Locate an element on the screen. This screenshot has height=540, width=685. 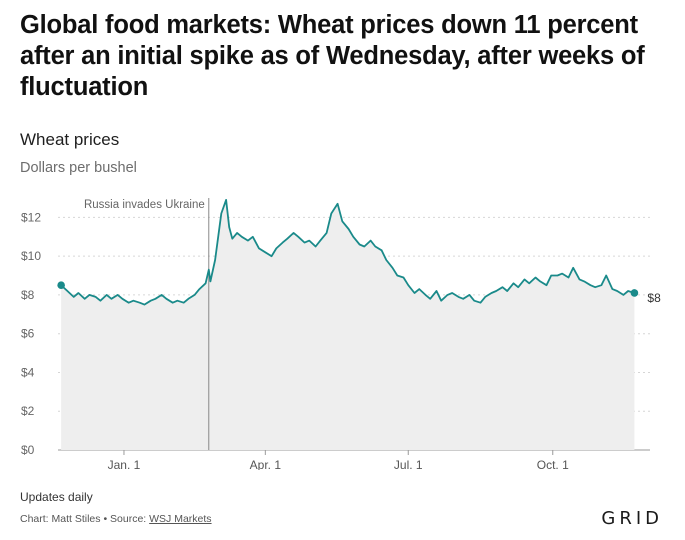
chart-subtitle: Dollars per bushel is located at coordinates (78, 168).